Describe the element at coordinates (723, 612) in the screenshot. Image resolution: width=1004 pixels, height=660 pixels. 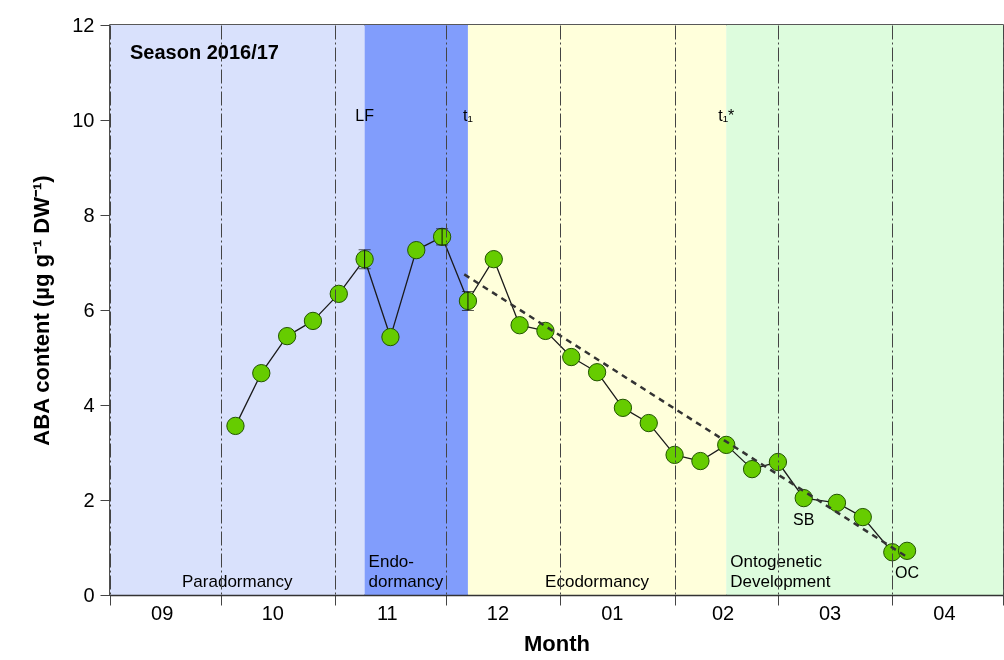
I see `x-tick-label: 02` at that location.